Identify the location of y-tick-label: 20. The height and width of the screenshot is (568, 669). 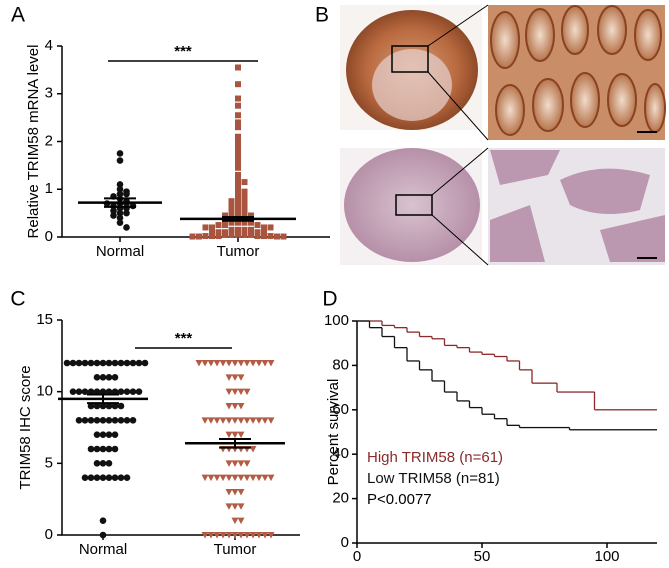
(340, 498).